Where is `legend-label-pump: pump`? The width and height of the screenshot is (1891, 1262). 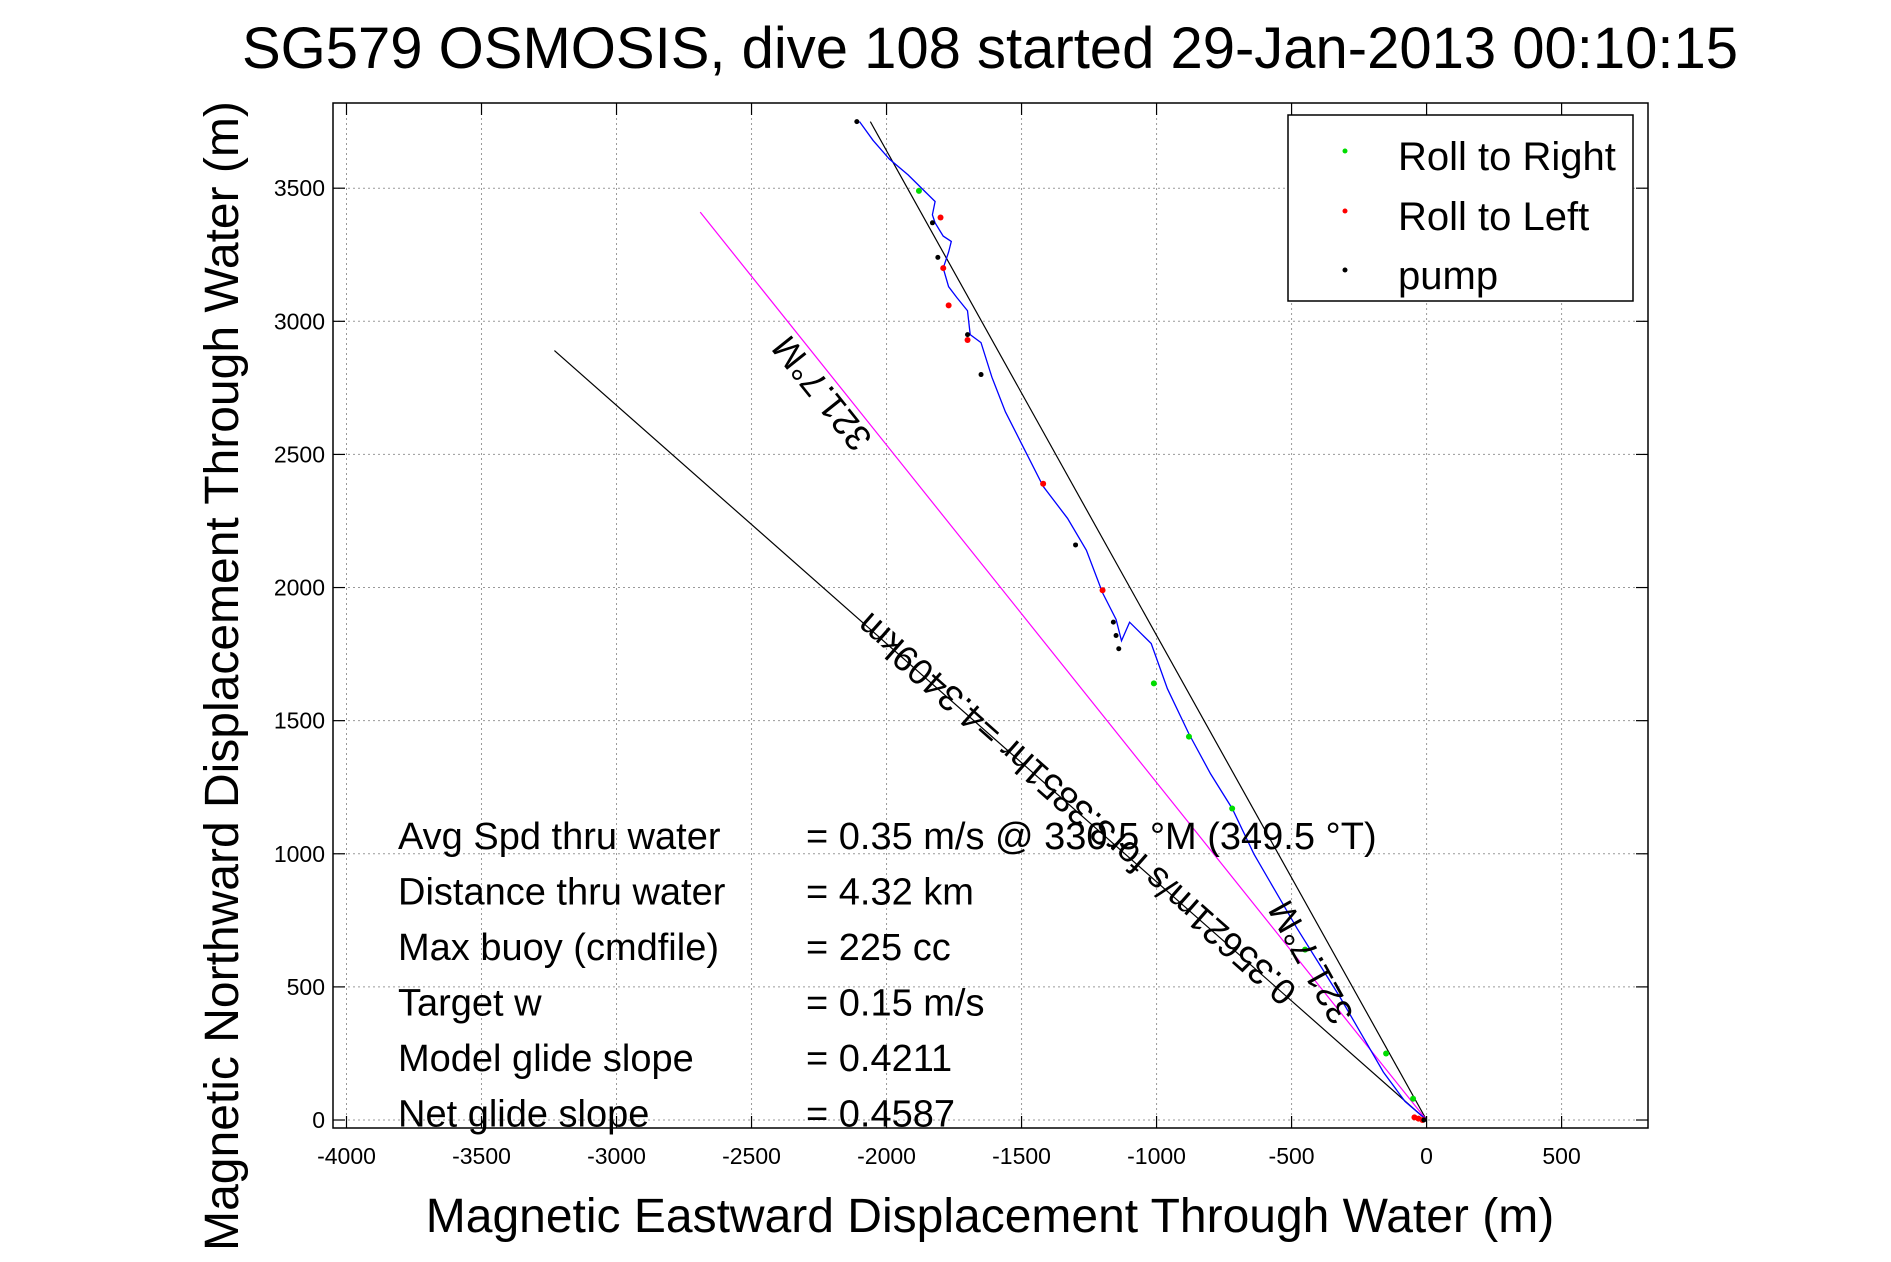
legend-label-pump: pump is located at coordinates (1448, 276).